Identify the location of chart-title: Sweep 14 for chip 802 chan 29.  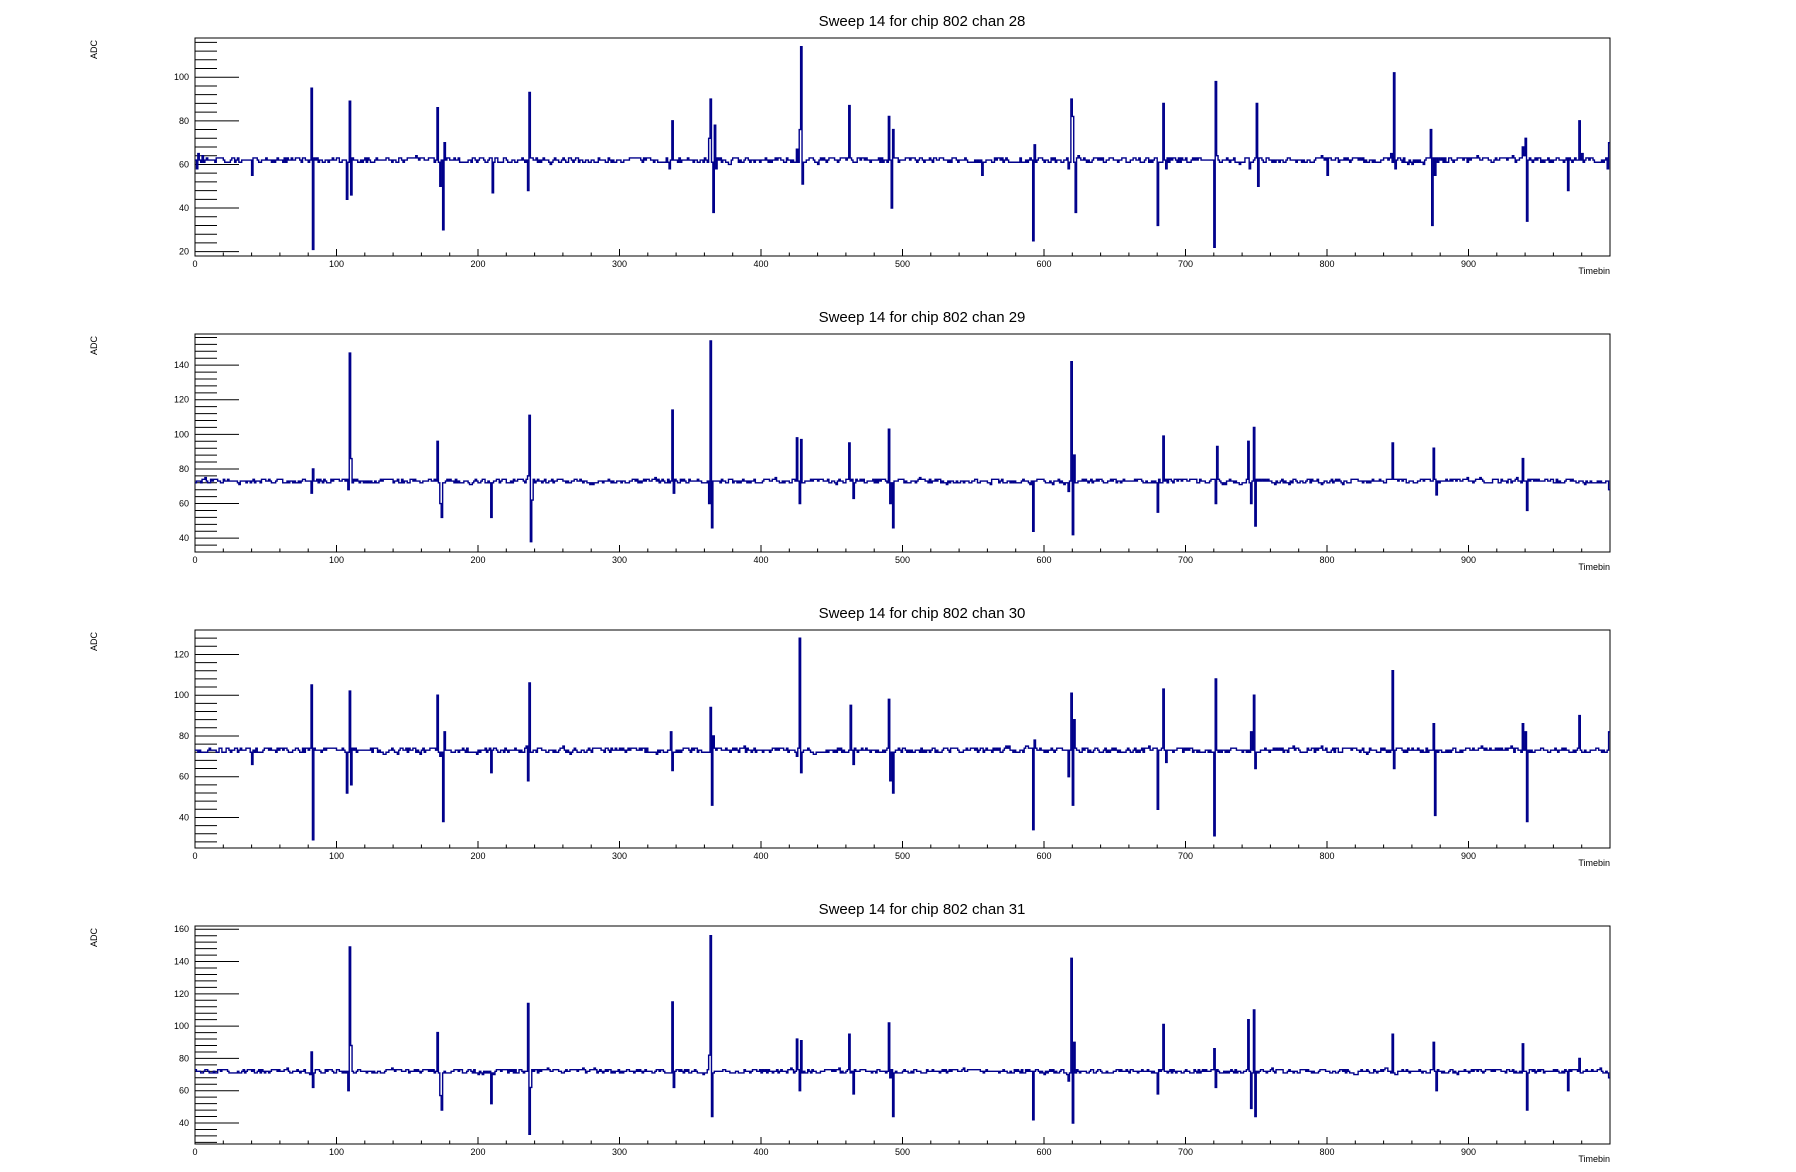
(922, 317).